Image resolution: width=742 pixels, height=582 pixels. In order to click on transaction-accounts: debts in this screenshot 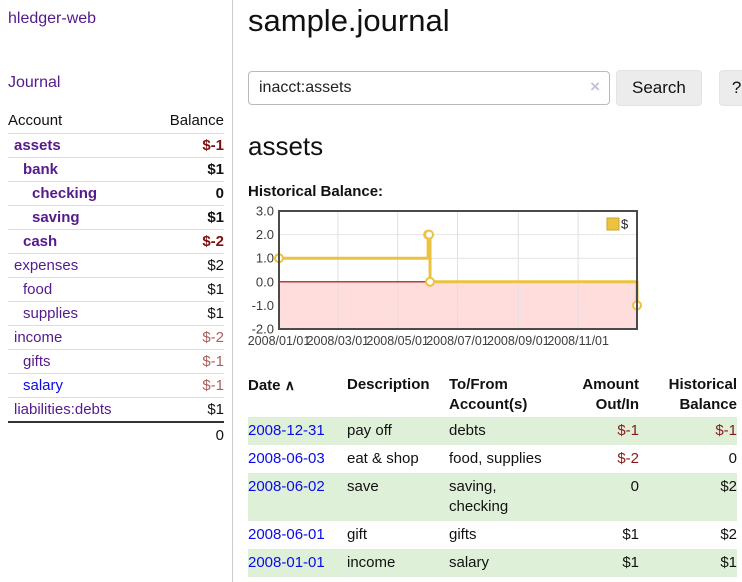, I will do `click(467, 430)`.